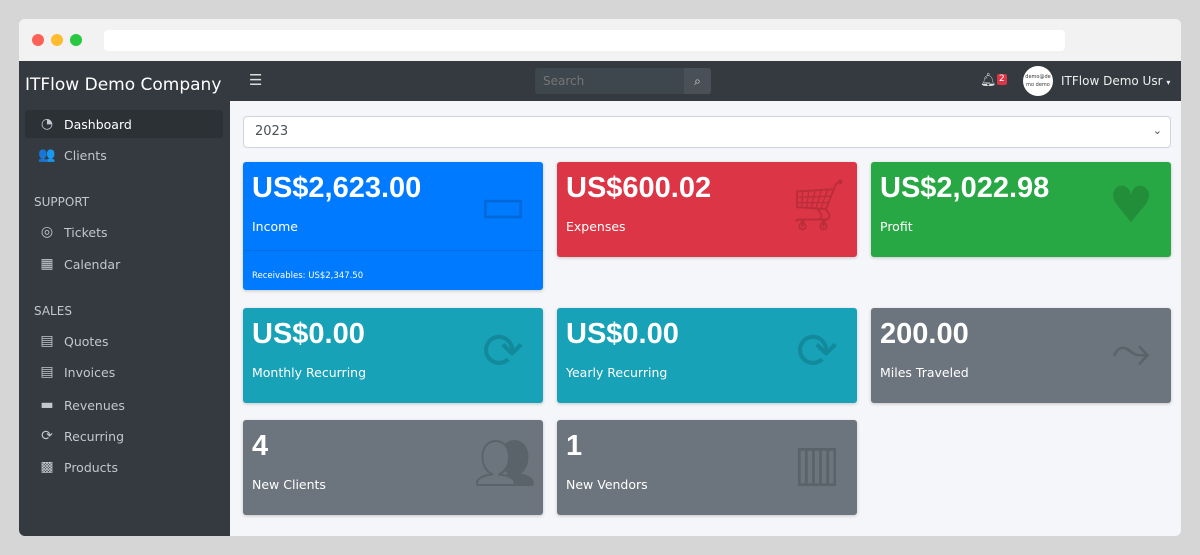 This screenshot has width=1200, height=555. I want to click on user-name: ITFlow Demo Usr, so click(1112, 81).